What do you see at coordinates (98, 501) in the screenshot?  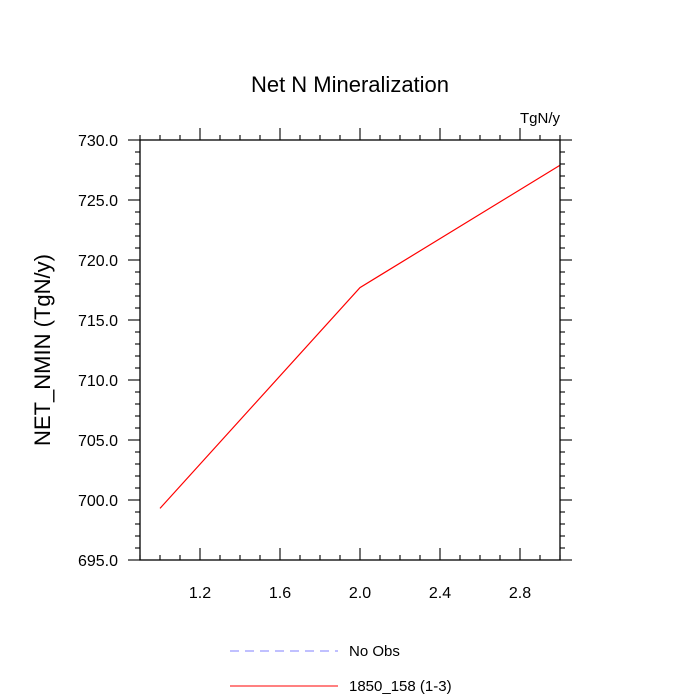 I see `y-tick-label: 700.0` at bounding box center [98, 501].